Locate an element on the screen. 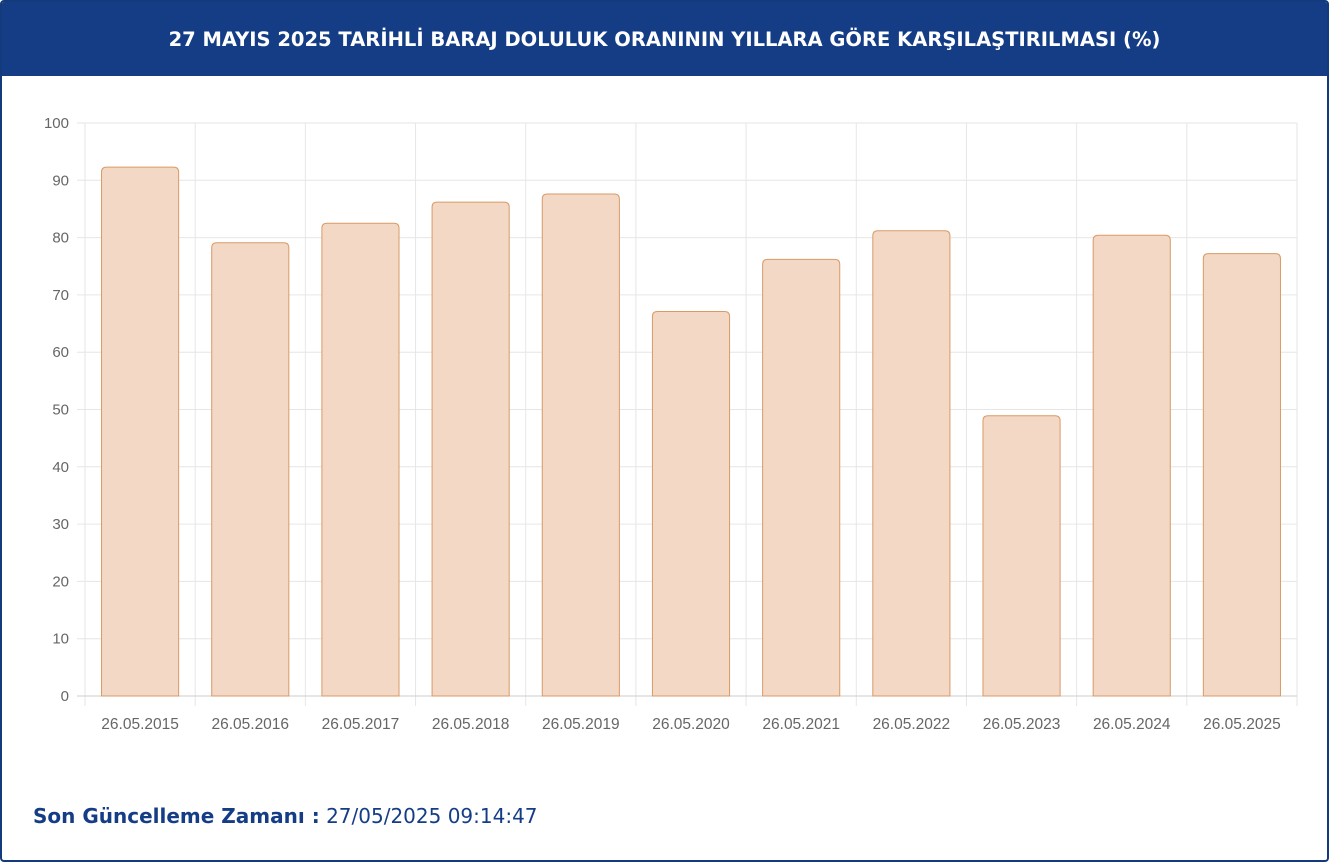  y-tick-label: 70 is located at coordinates (60, 295).